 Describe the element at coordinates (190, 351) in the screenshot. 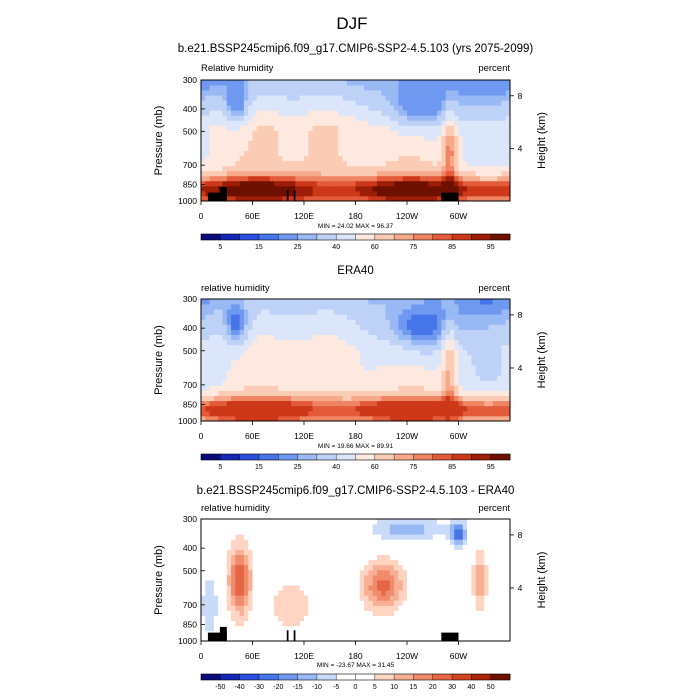

I see `y-tick-label: 500` at that location.